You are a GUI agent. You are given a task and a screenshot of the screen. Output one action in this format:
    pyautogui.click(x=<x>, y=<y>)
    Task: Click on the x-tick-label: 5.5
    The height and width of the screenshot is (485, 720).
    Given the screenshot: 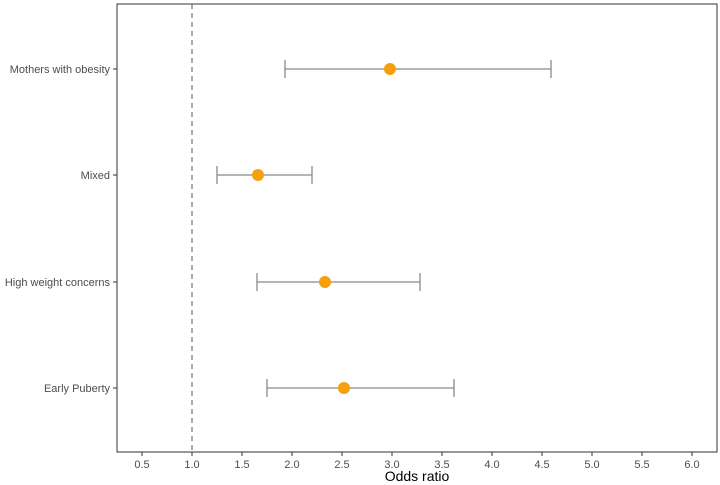 What is the action you would take?
    pyautogui.click(x=641, y=465)
    